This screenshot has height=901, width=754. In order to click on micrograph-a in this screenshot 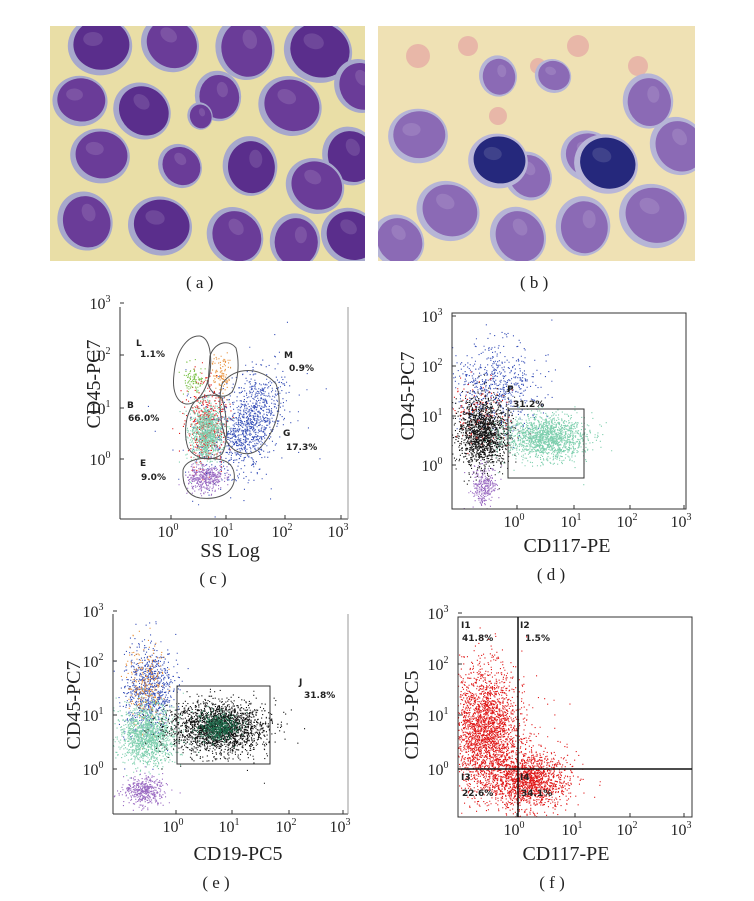, I will do `click(207, 143)`.